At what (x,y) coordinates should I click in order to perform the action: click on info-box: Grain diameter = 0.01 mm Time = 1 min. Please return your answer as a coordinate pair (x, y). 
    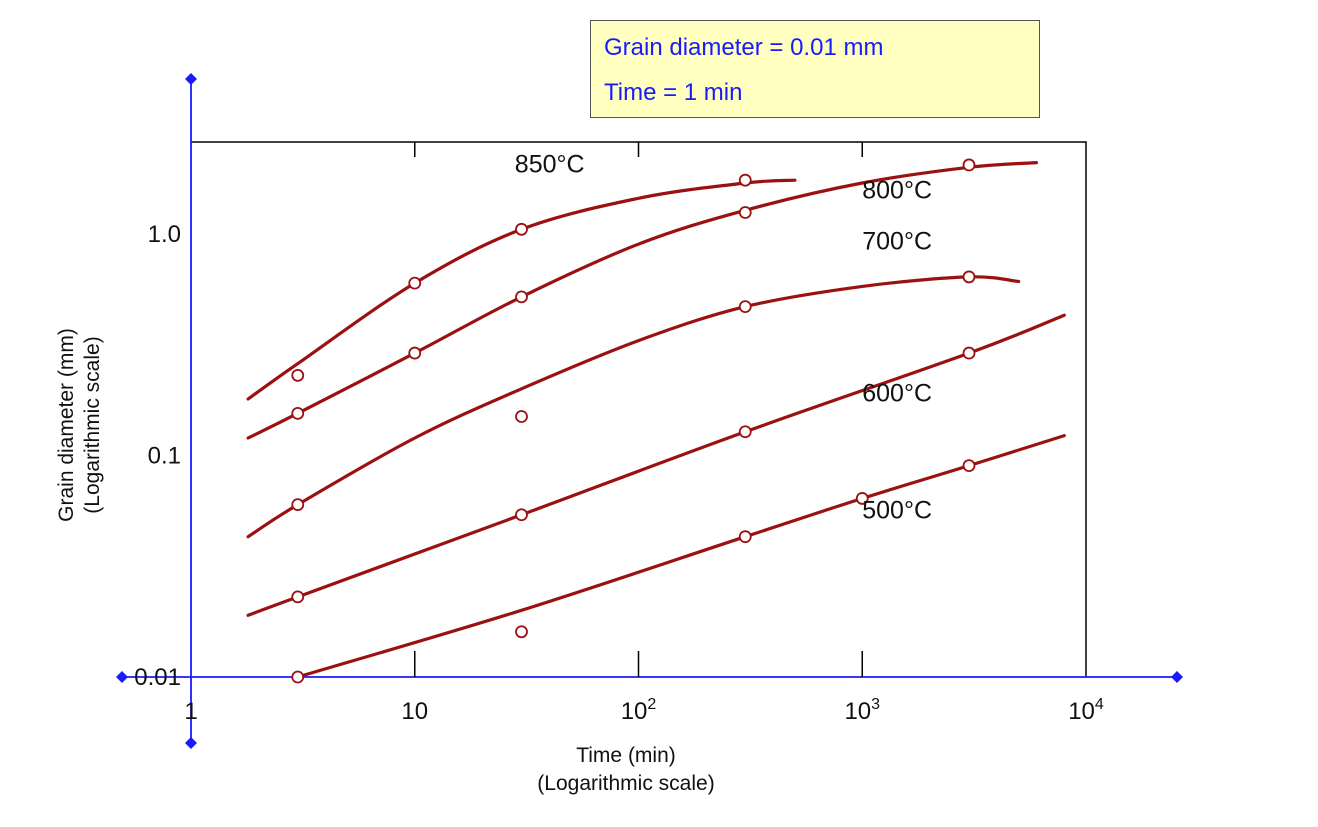
    Looking at the image, I should click on (815, 69).